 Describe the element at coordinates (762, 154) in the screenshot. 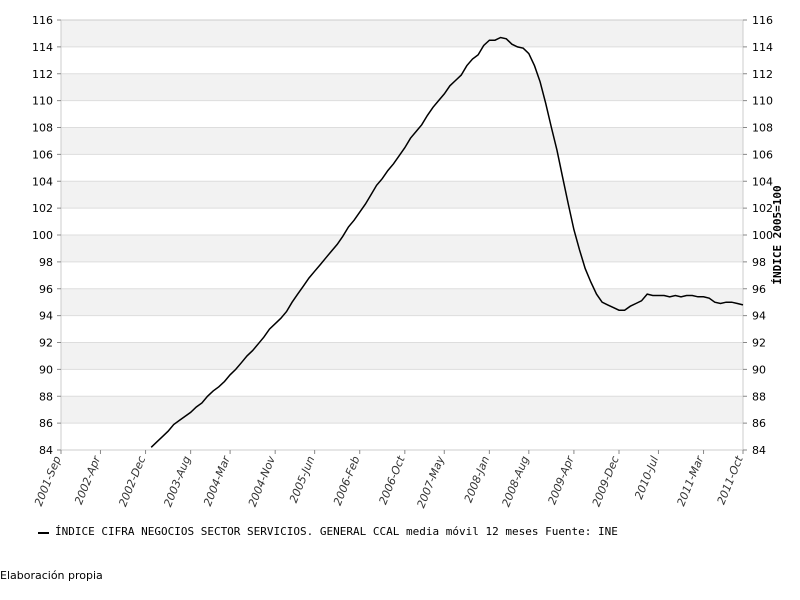

I see `y-tick-label-right: 106` at that location.